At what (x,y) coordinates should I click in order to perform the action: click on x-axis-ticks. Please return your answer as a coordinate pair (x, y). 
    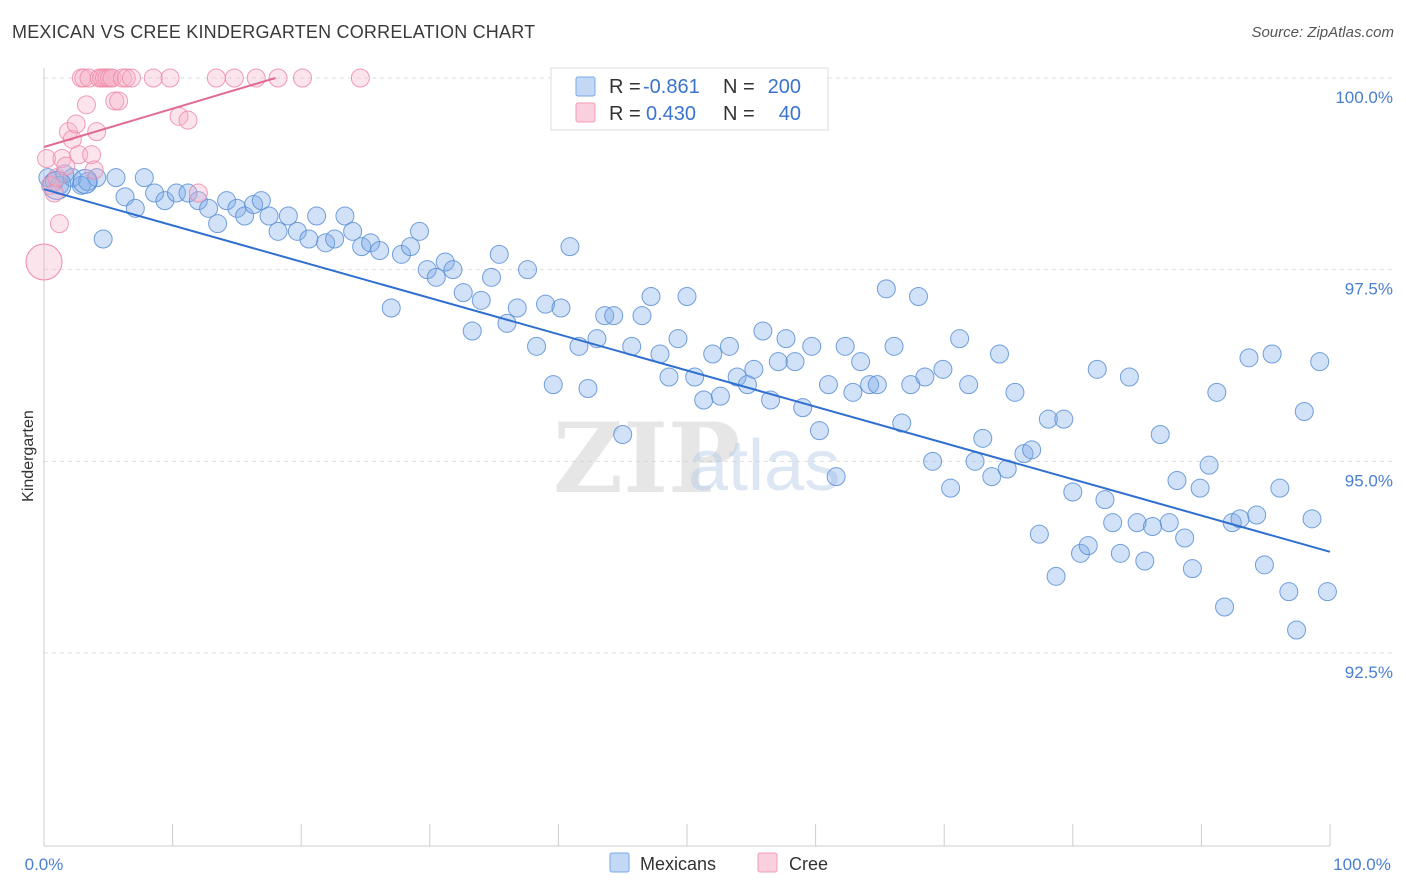
    Looking at the image, I should click on (751, 835).